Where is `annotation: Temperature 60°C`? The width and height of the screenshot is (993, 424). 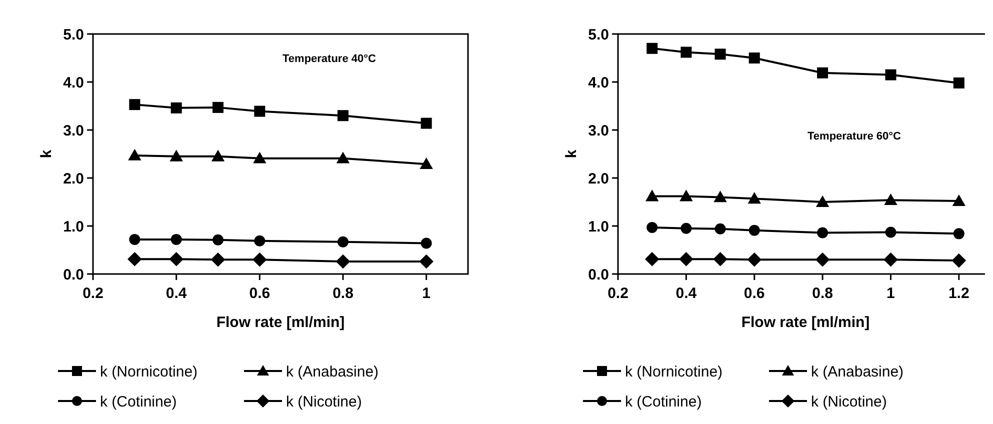 annotation: Temperature 60°C is located at coordinates (855, 136).